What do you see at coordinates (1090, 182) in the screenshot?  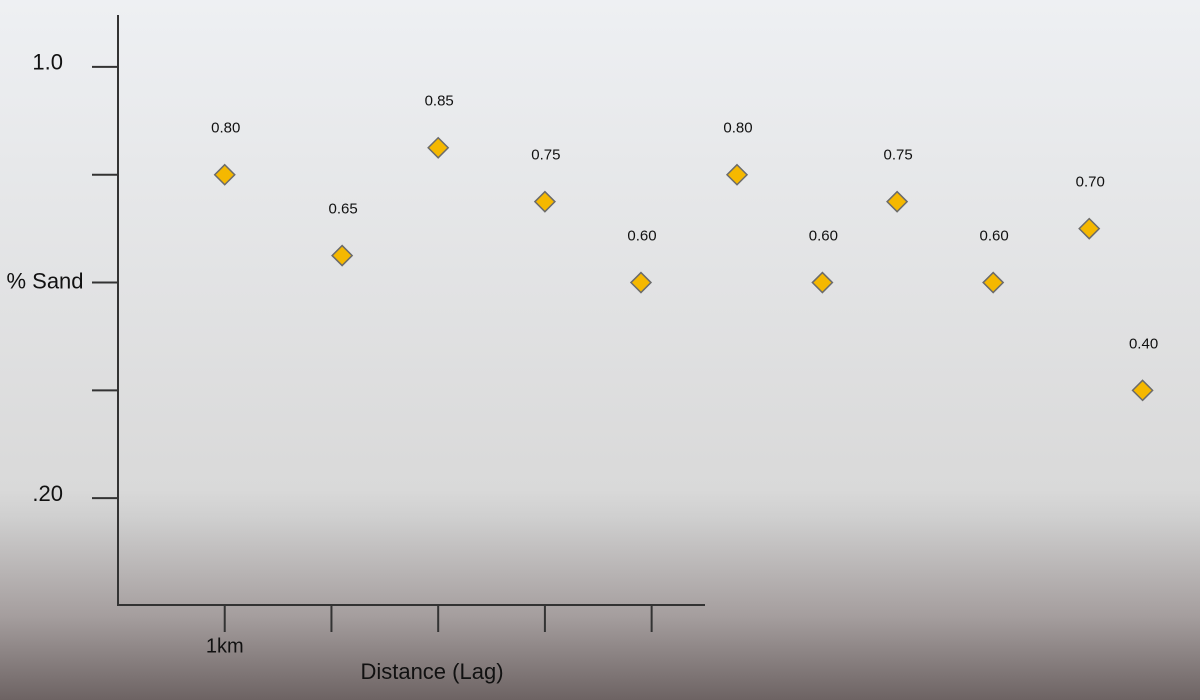 I see `data-label: 0.70` at bounding box center [1090, 182].